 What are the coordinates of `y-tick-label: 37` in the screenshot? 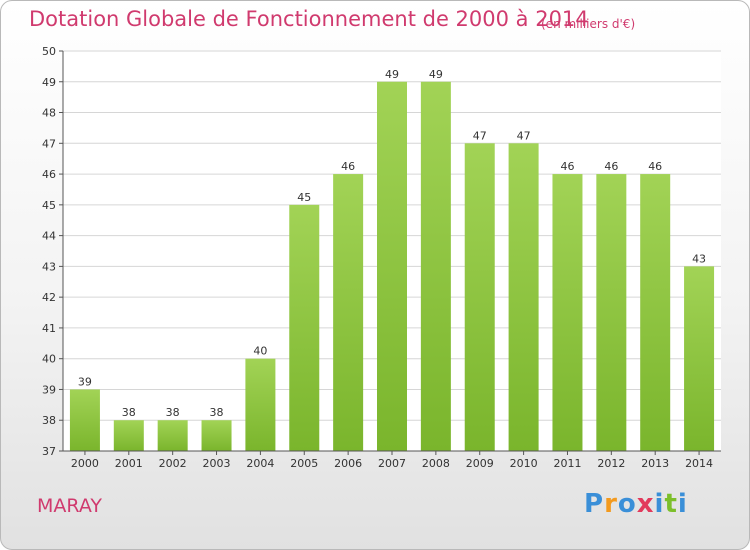 It's located at (49, 451).